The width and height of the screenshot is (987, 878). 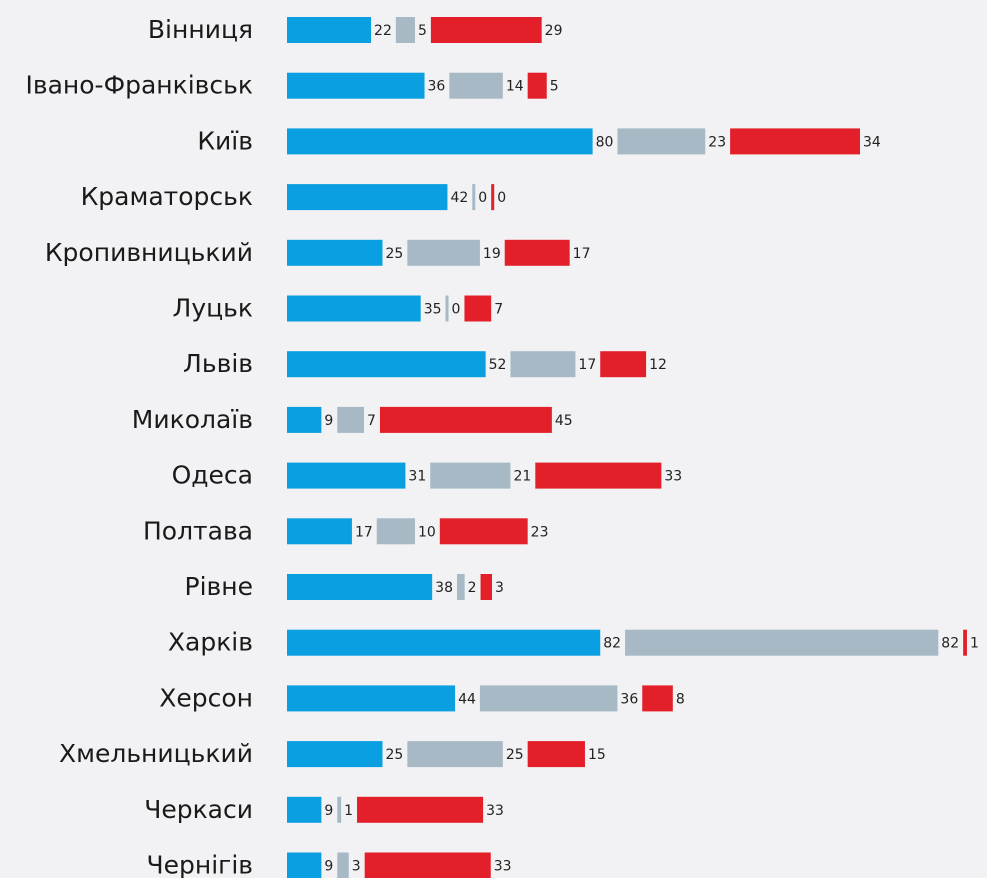 I want to click on category-label: Чернігів, so click(x=200, y=864).